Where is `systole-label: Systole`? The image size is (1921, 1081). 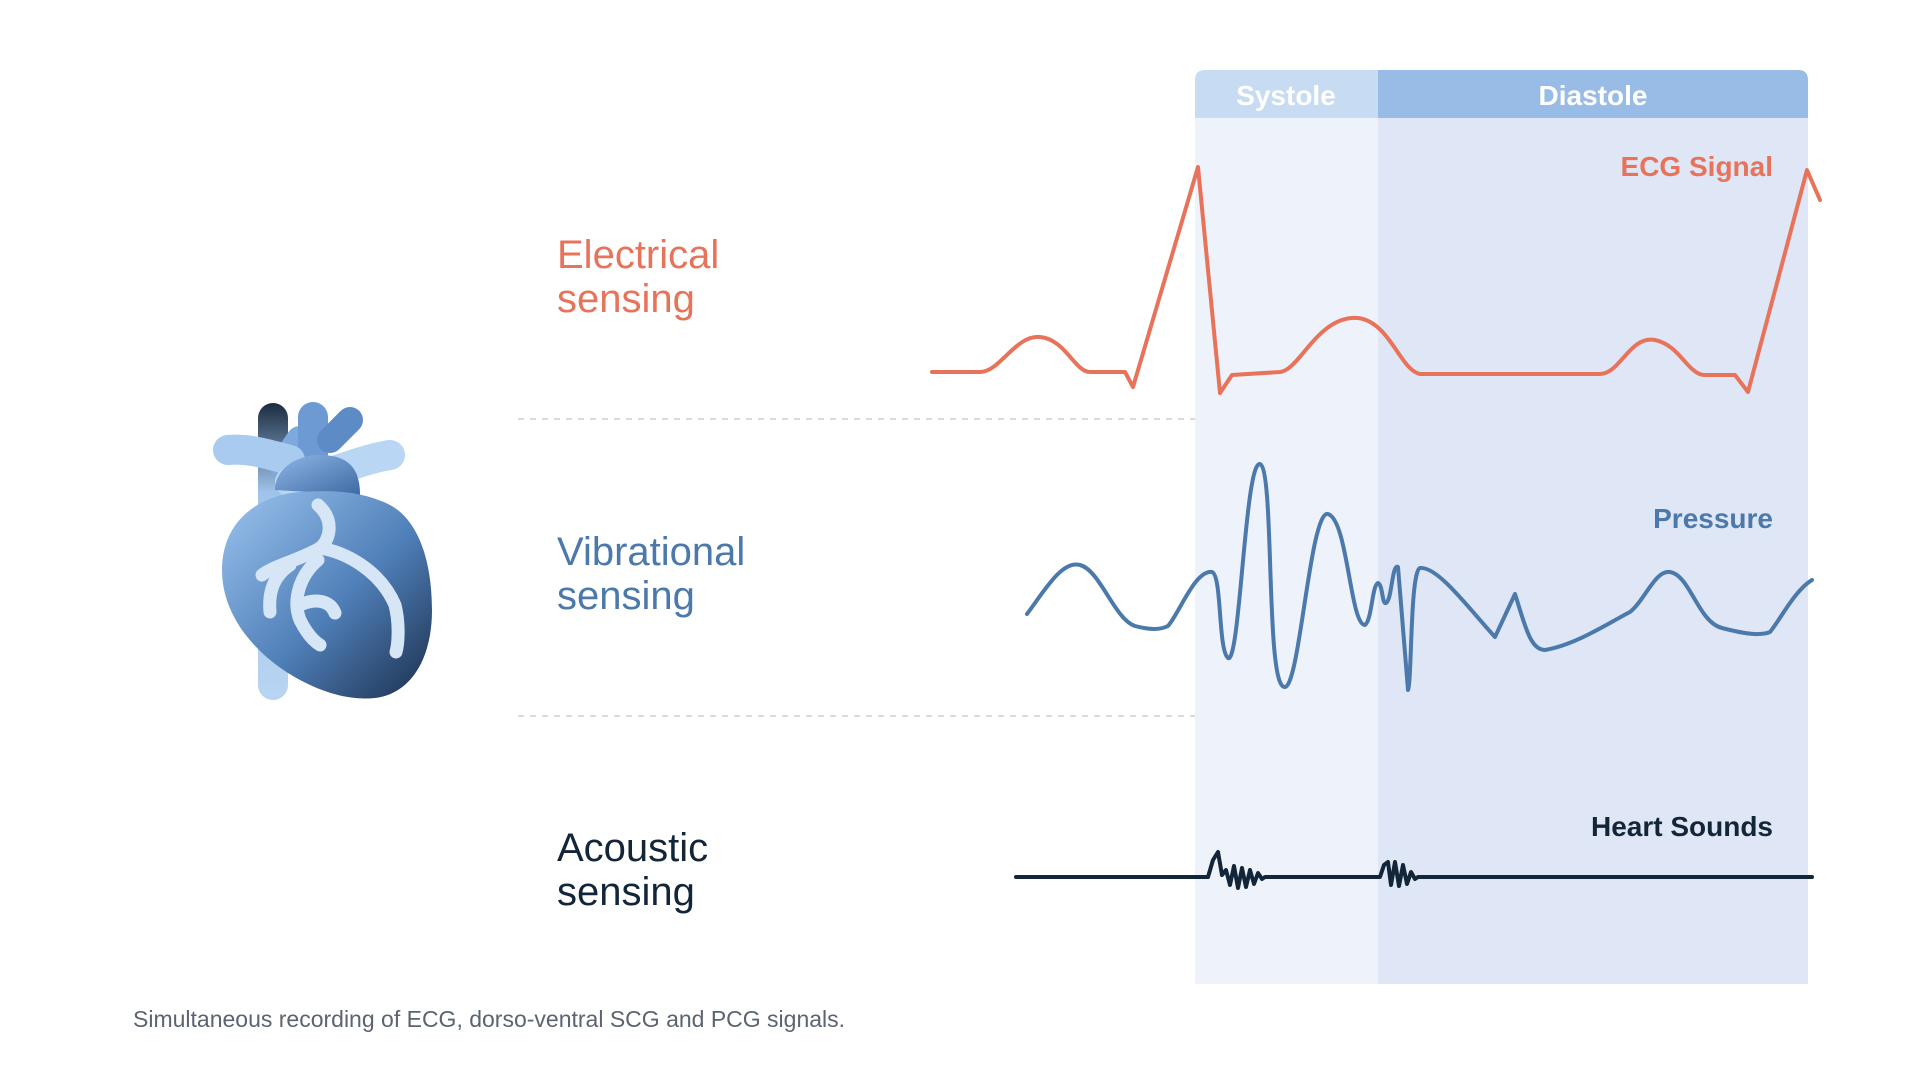 systole-label: Systole is located at coordinates (1286, 95).